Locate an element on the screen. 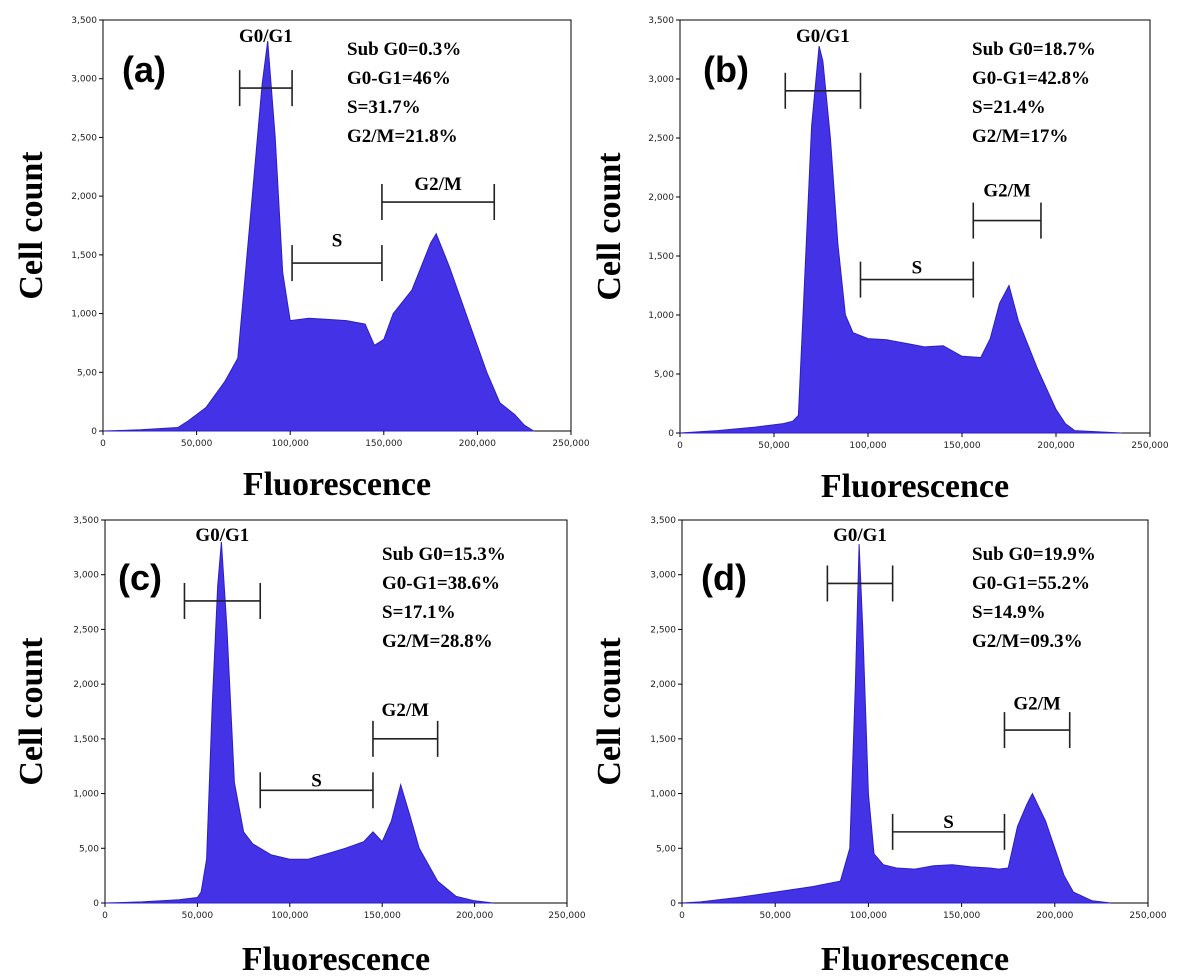 The width and height of the screenshot is (1178, 976). phase-percentage: Sub G0=18.7% is located at coordinates (1034, 49).